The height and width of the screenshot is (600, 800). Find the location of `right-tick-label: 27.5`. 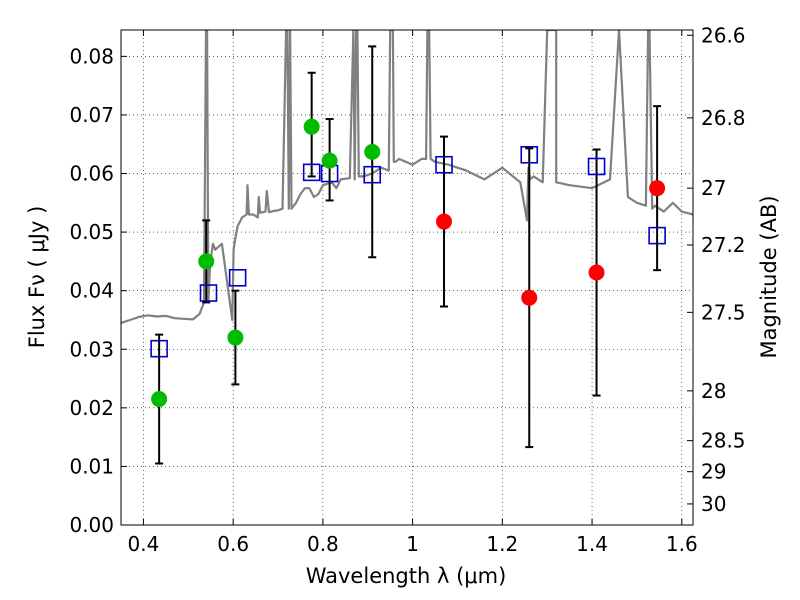

right-tick-label: 27.5 is located at coordinates (723, 312).